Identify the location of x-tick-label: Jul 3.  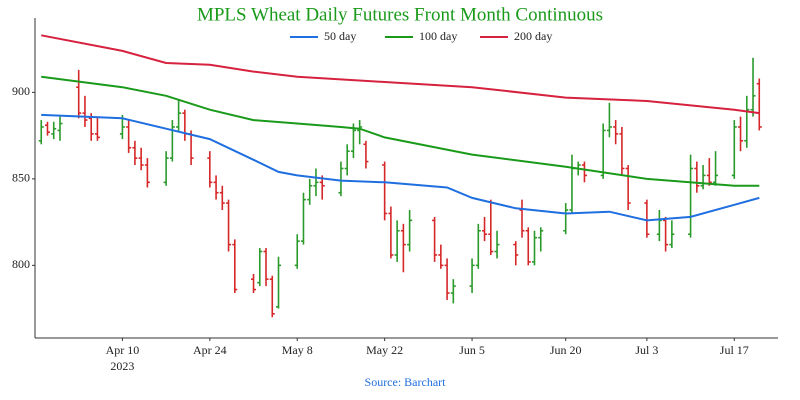
(646, 350).